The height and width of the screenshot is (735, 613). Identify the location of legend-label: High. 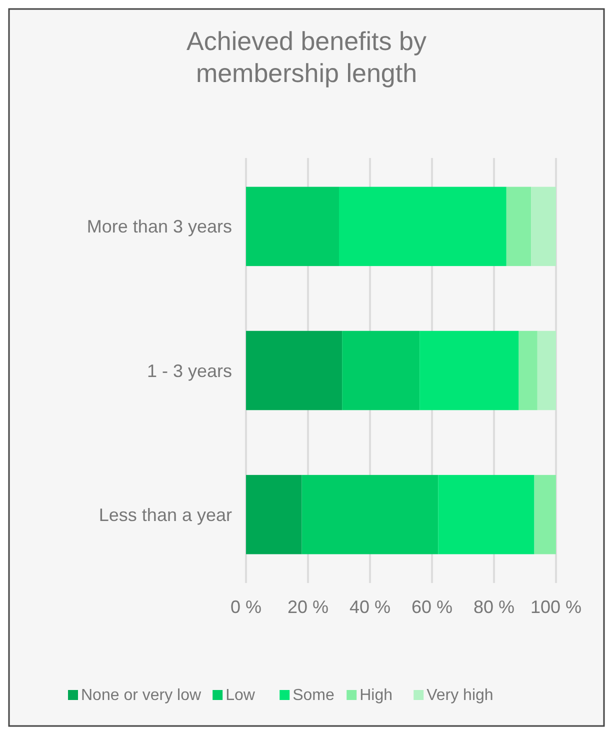
(376, 695).